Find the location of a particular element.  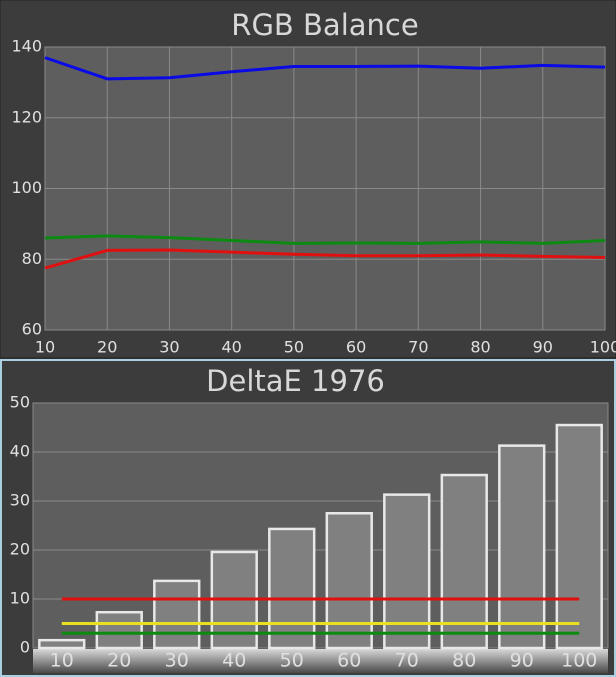

y-tick-label: 10 is located at coordinates (20, 598).